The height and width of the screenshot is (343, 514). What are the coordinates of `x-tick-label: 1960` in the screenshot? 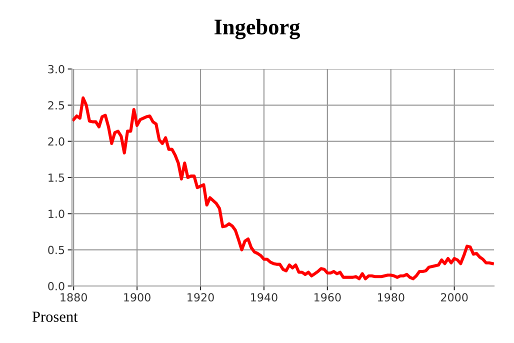 It's located at (327, 297).